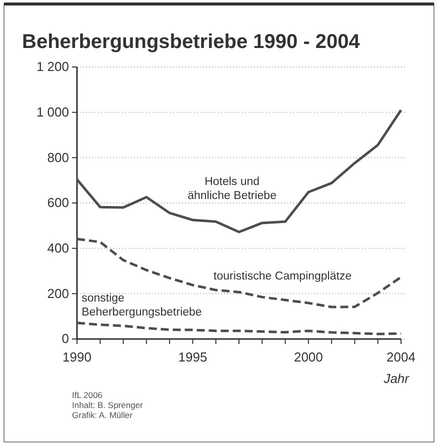 The image size is (438, 448). What do you see at coordinates (52, 66) in the screenshot?
I see `y-tick-label: 1 200` at bounding box center [52, 66].